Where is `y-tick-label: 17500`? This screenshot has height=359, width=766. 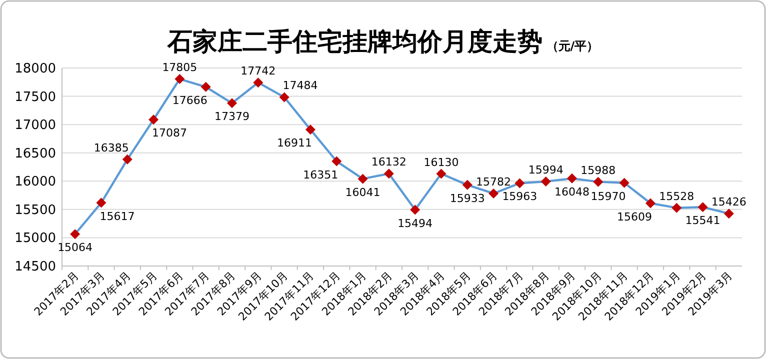 y-tick-label: 17500 is located at coordinates (35, 97).